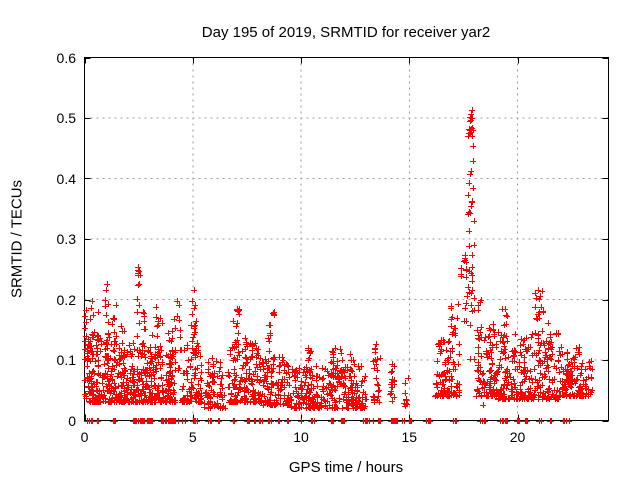  What do you see at coordinates (66, 299) in the screenshot?
I see `y-tick-label-0.2: 0.2` at bounding box center [66, 299].